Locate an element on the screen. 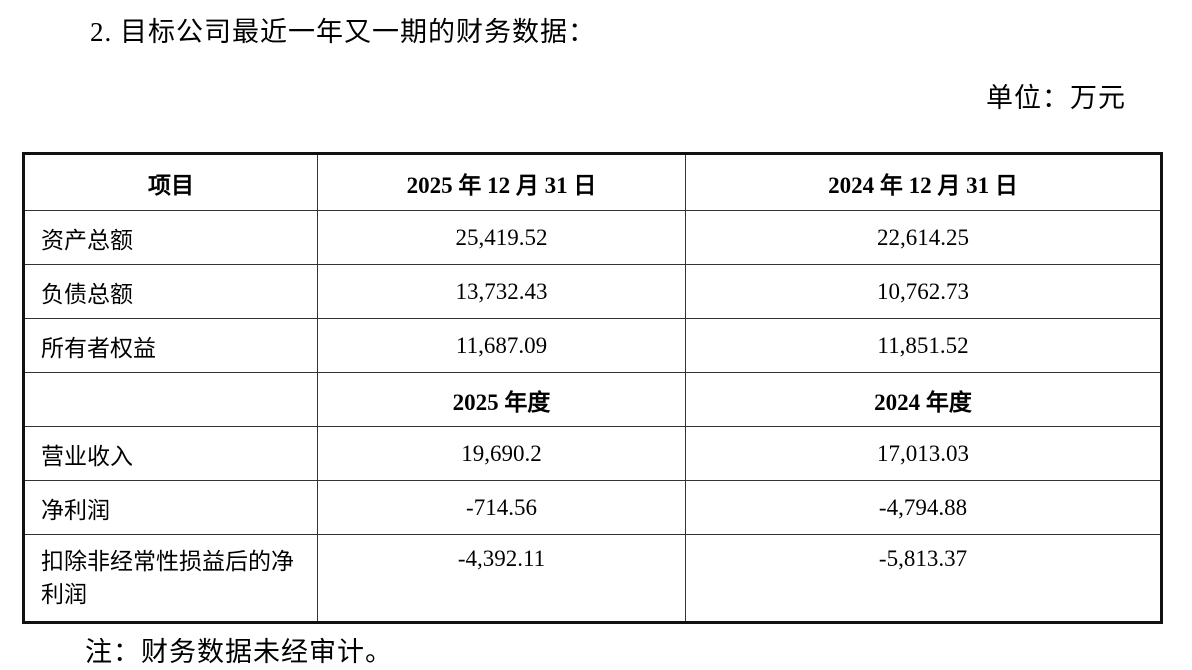  value-2025: 11,687.09 is located at coordinates (501, 345).